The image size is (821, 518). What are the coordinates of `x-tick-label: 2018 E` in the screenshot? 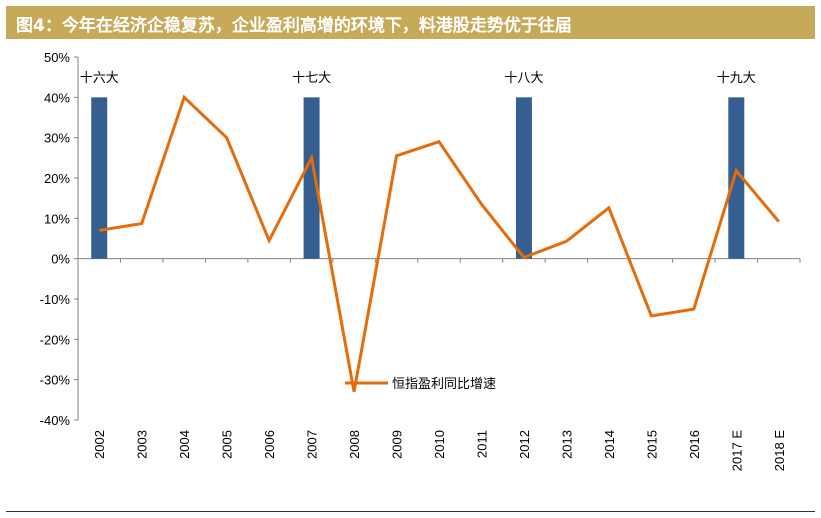 It's located at (779, 451).